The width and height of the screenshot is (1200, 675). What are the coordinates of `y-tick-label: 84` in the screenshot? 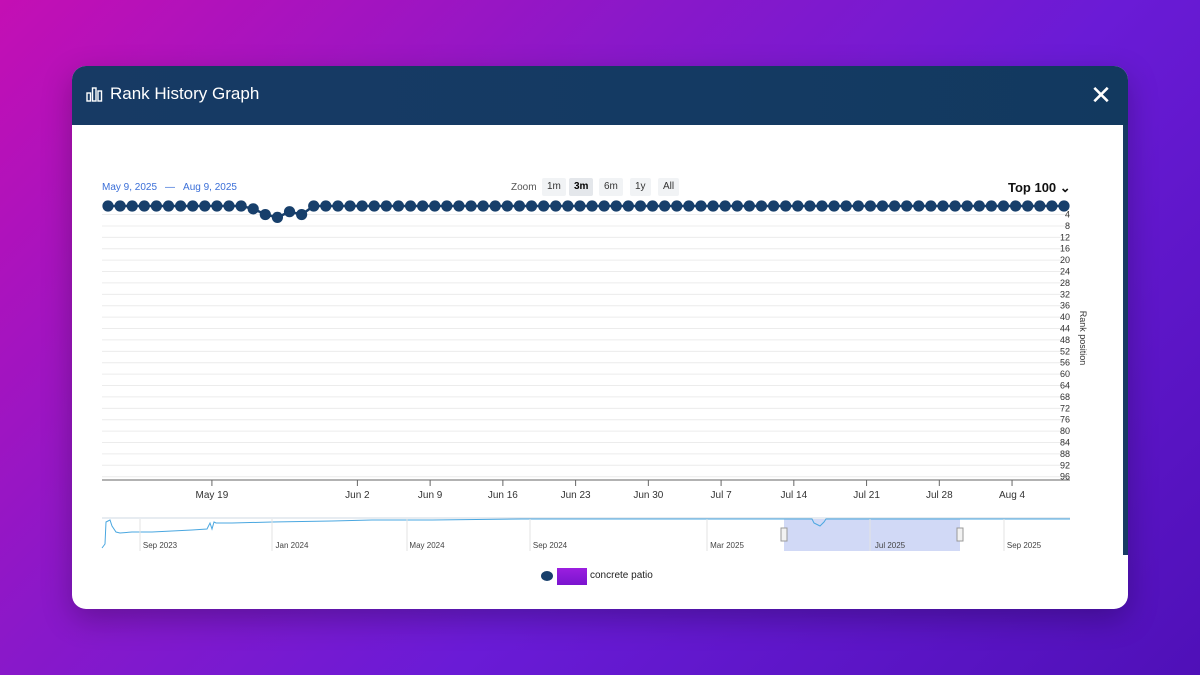 It's located at (1065, 443).